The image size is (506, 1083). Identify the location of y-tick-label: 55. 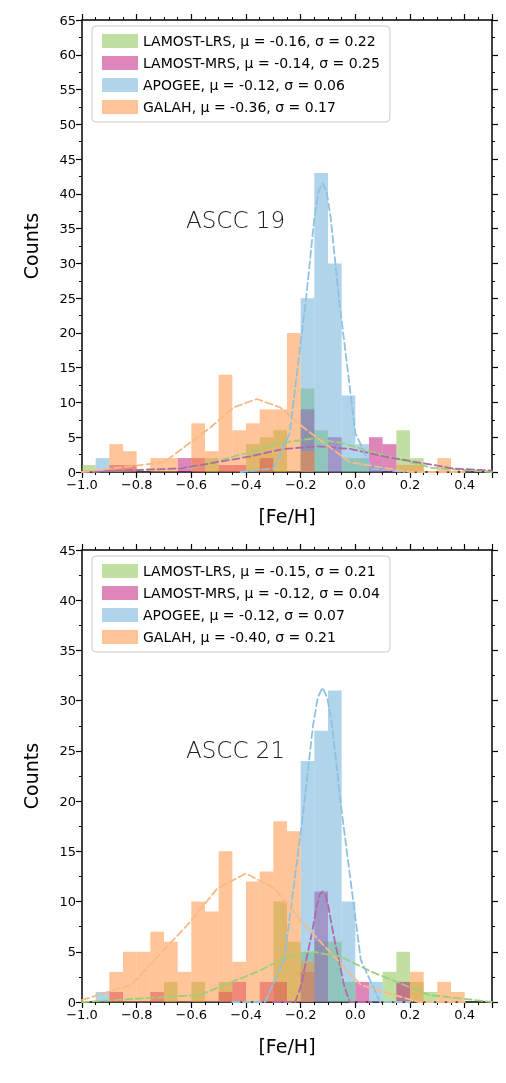
(67, 90).